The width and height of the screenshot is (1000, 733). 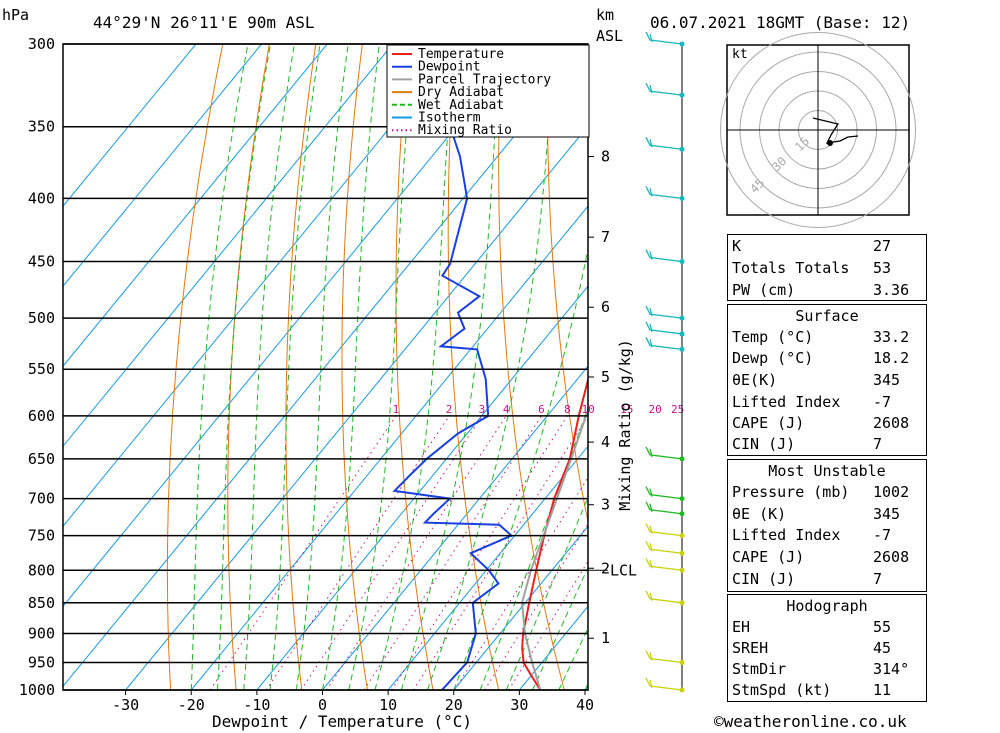 What do you see at coordinates (812, 268) in the screenshot?
I see `index-row-totals: Totals Totals 53` at bounding box center [812, 268].